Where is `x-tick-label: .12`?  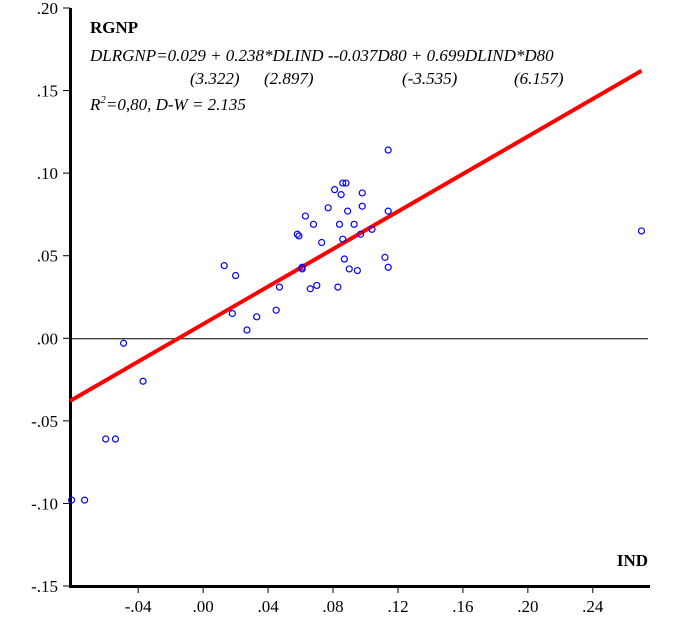
x-tick-label: .12 is located at coordinates (397, 606).